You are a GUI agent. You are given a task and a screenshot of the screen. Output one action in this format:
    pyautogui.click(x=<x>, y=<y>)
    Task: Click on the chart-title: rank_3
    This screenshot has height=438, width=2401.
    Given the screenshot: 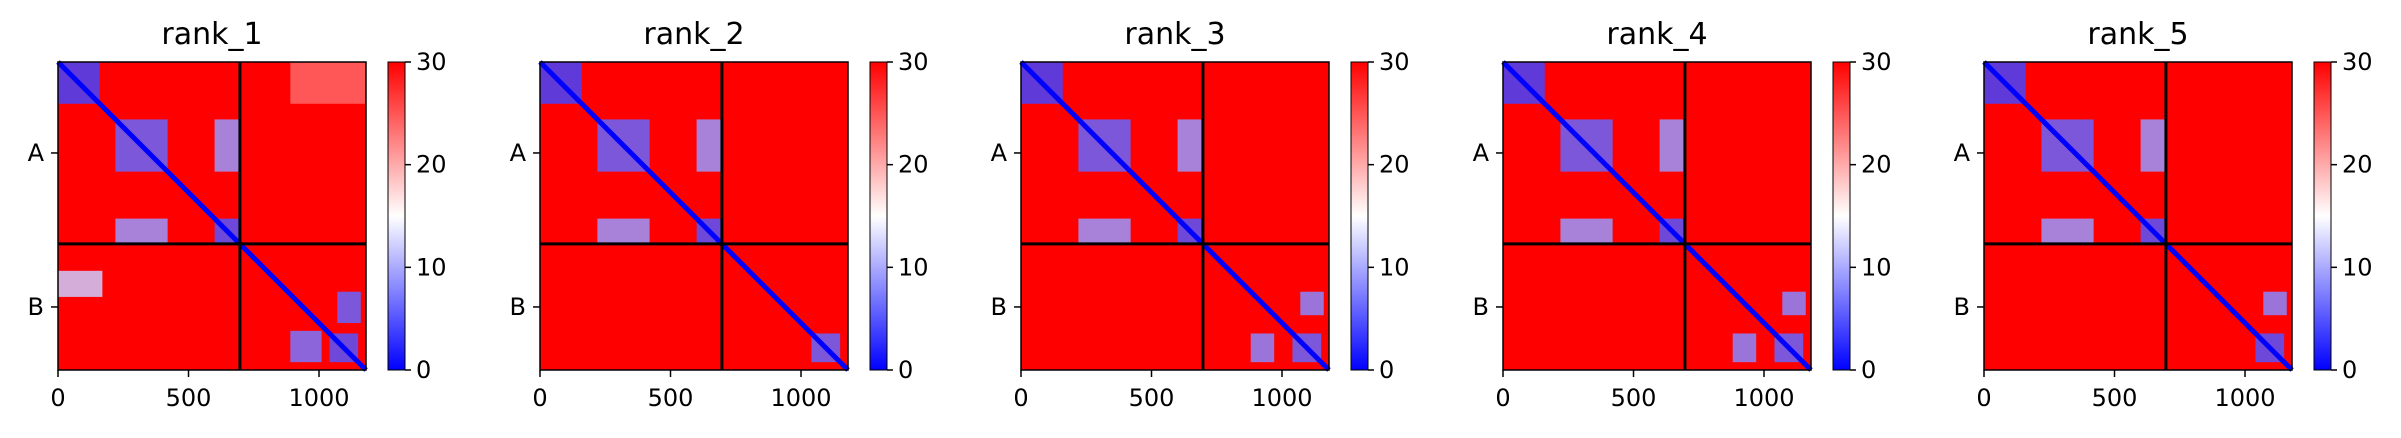 What is the action you would take?
    pyautogui.click(x=1174, y=34)
    